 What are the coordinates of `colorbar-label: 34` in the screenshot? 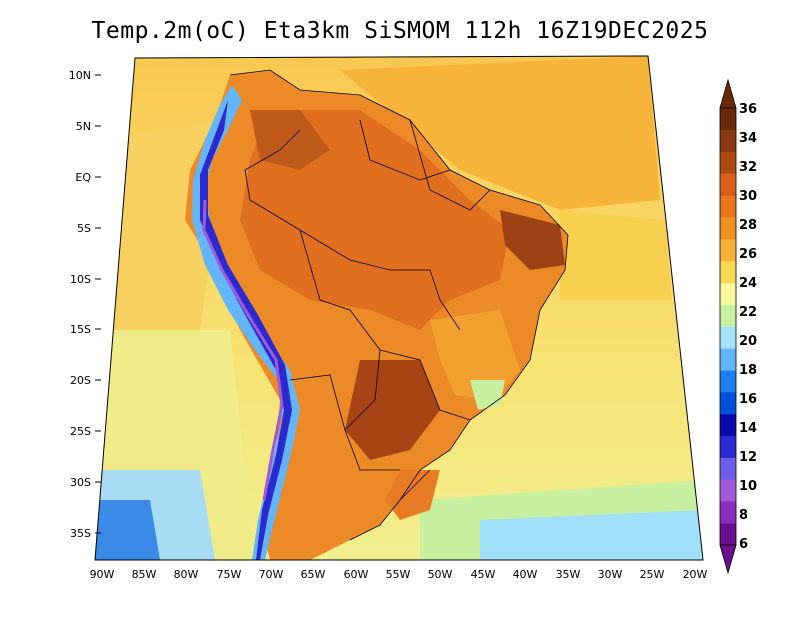 It's located at (748, 138).